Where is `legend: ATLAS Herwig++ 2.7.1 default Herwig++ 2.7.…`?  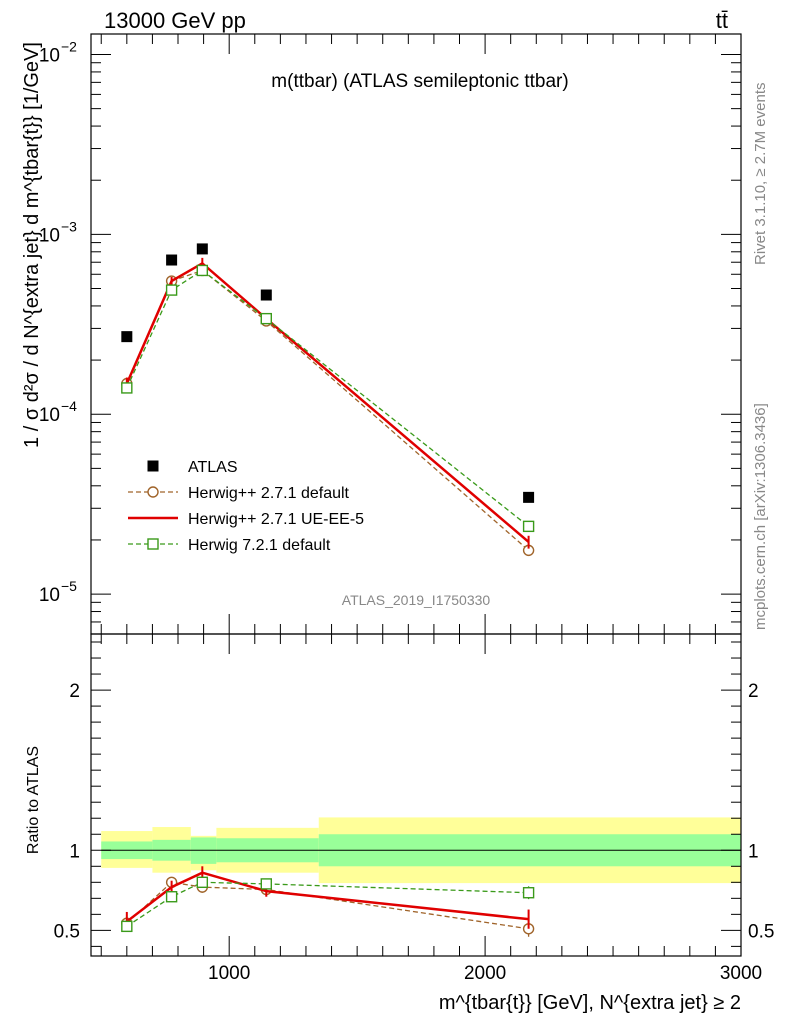 legend: ATLAS Herwig++ 2.7.1 default Herwig++ 2.7.… is located at coordinates (246, 506).